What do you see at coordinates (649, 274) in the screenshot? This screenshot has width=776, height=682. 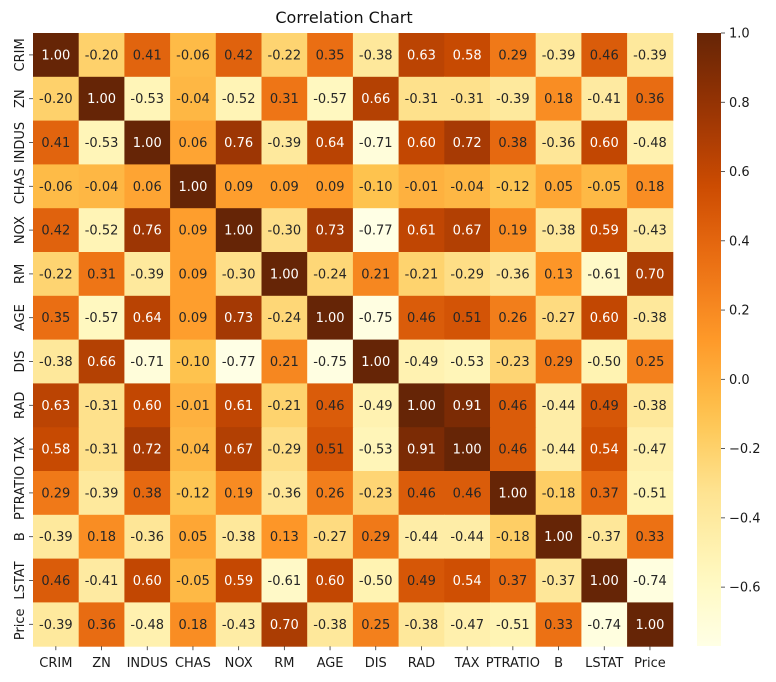 I see `heatmap-cell-value: 0.70` at bounding box center [649, 274].